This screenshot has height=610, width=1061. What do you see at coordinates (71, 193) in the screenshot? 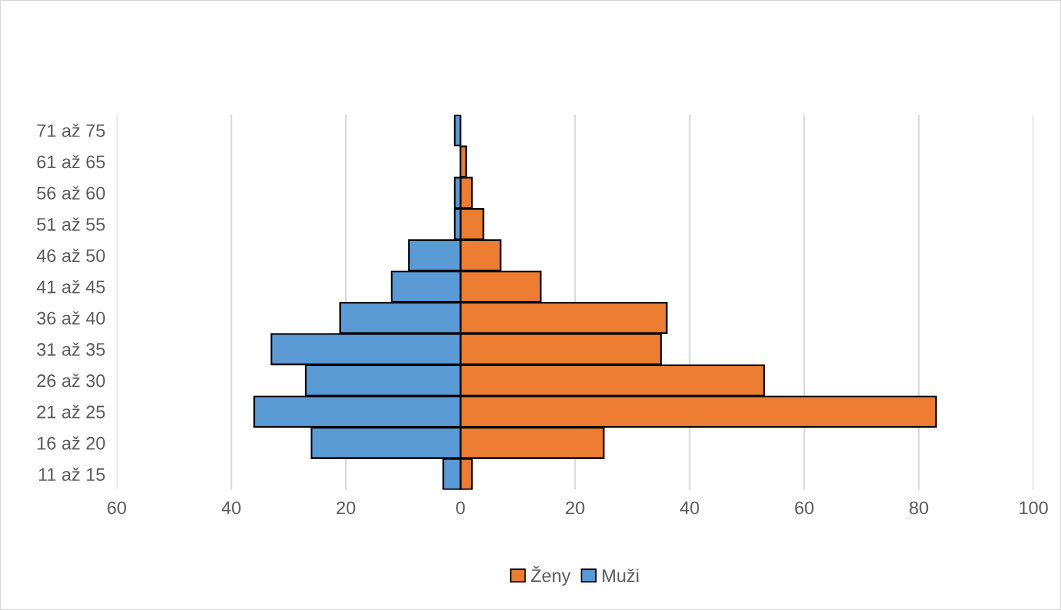
I see `y-tick-label: 56 až 60` at bounding box center [71, 193].